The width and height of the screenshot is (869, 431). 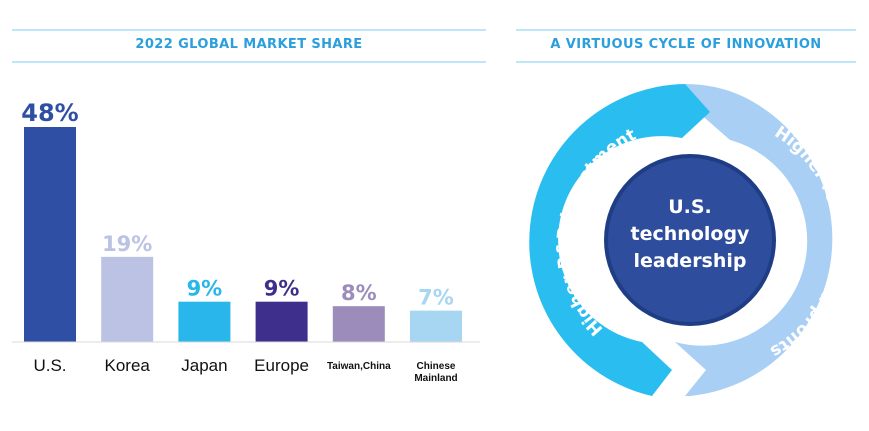 I want to click on center-circle, so click(x=690, y=240).